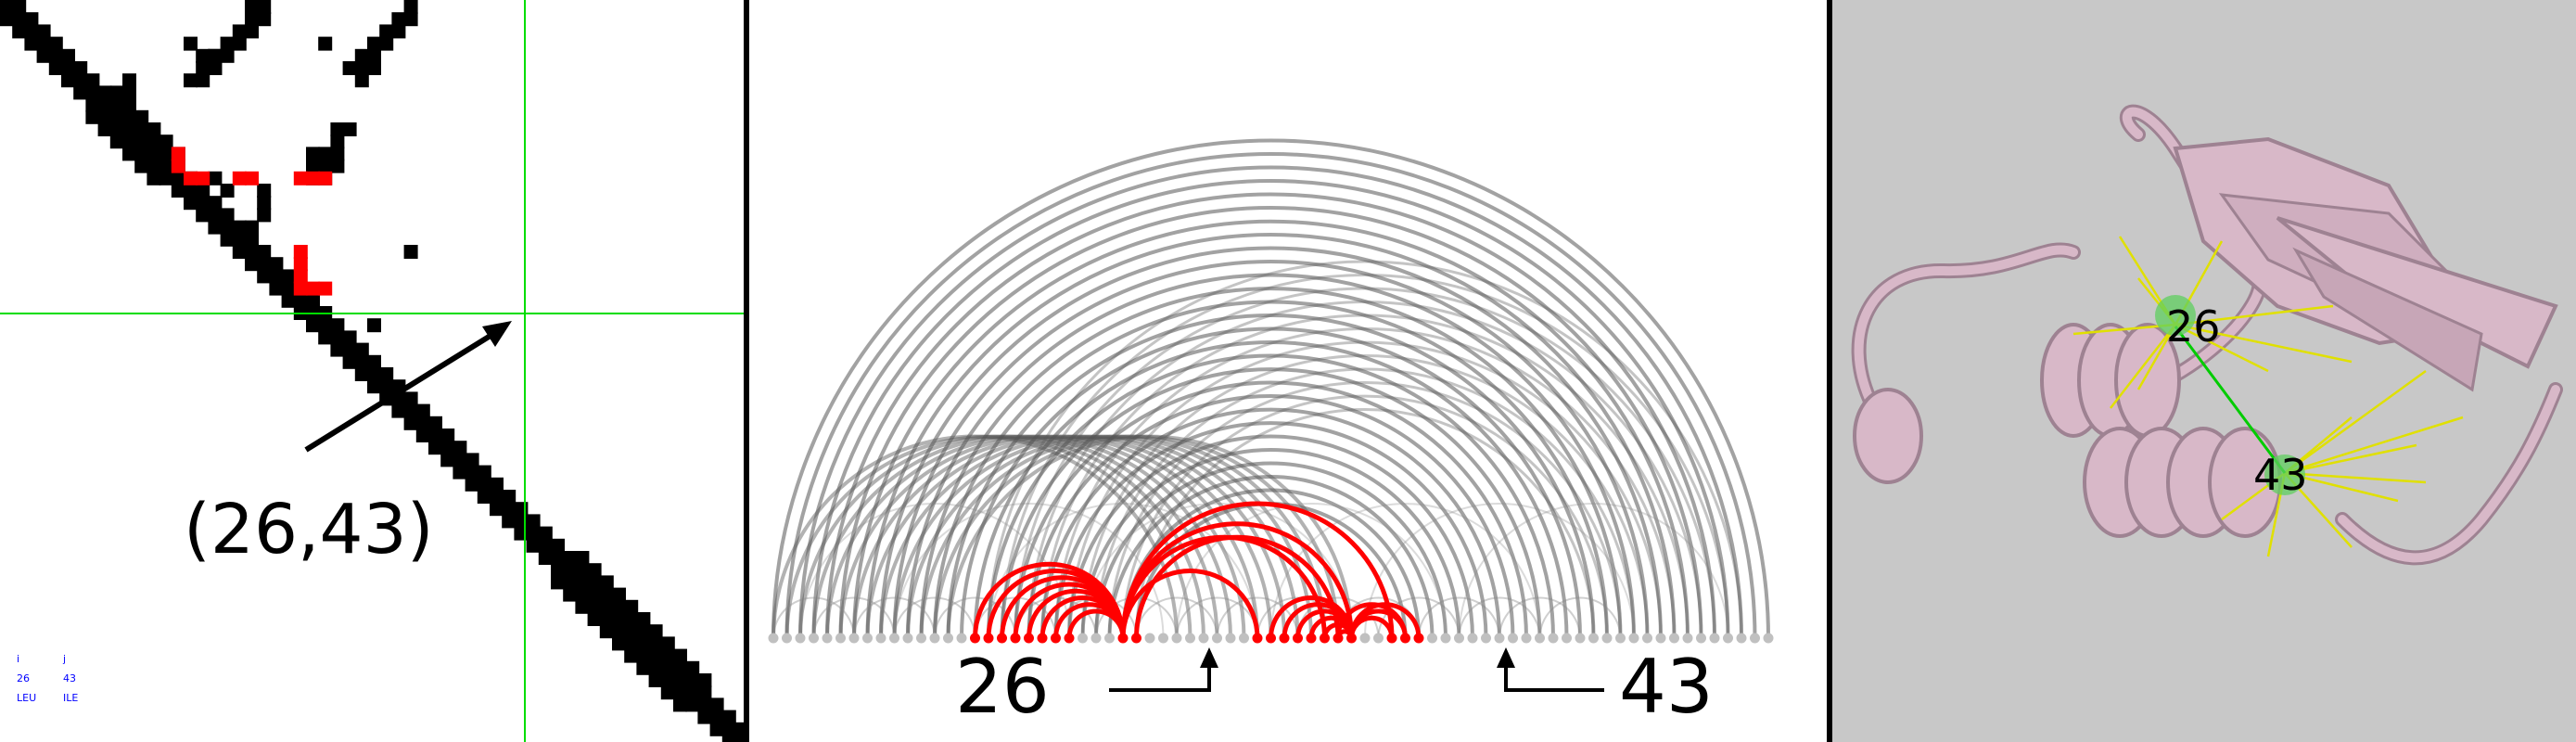 Image resolution: width=2576 pixels, height=742 pixels. What do you see at coordinates (1271, 638) in the screenshot?
I see `residue-nodes` at bounding box center [1271, 638].